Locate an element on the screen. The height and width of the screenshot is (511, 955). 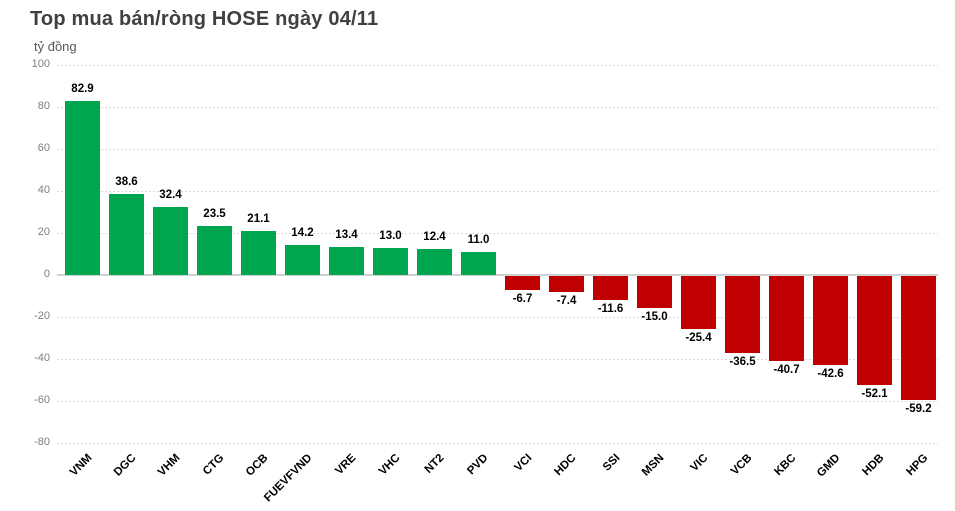
bar-value-label: 13.4 is located at coordinates (346, 234).